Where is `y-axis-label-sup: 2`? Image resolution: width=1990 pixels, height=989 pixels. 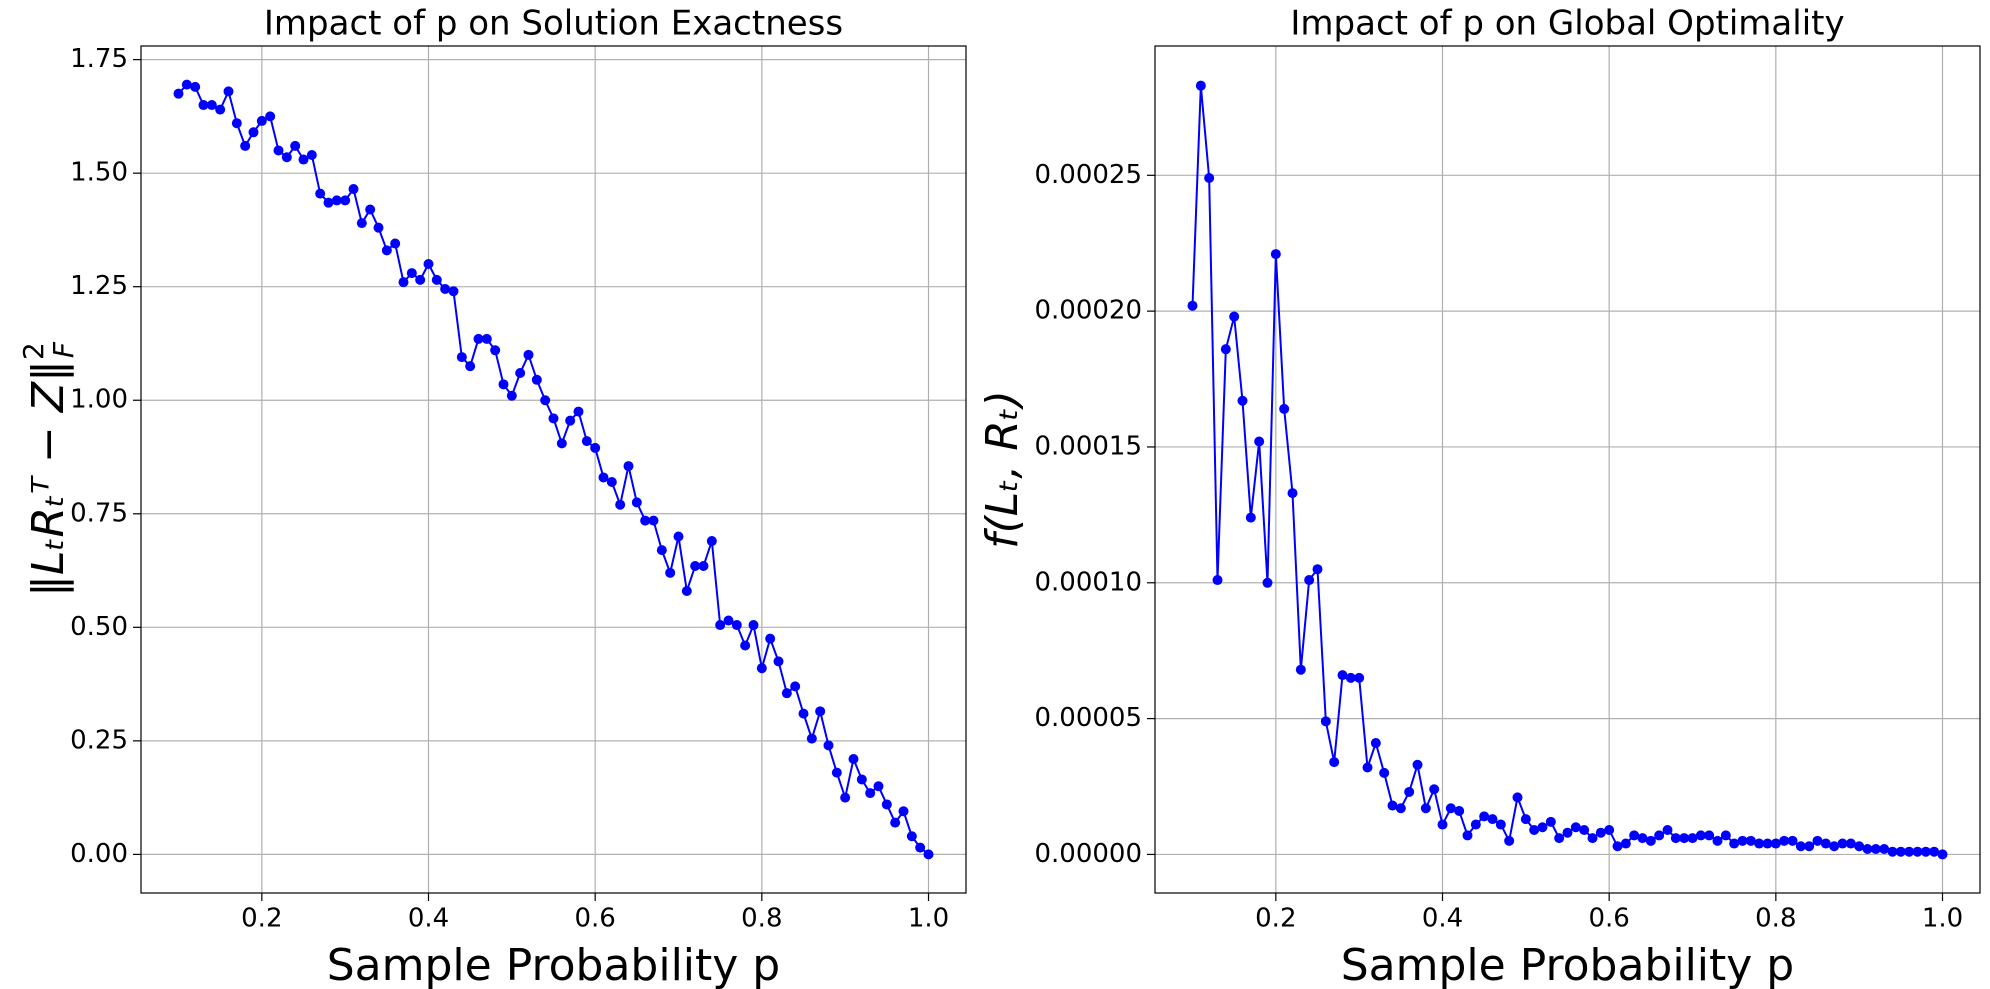
y-axis-label-sup: 2 is located at coordinates (33, 351).